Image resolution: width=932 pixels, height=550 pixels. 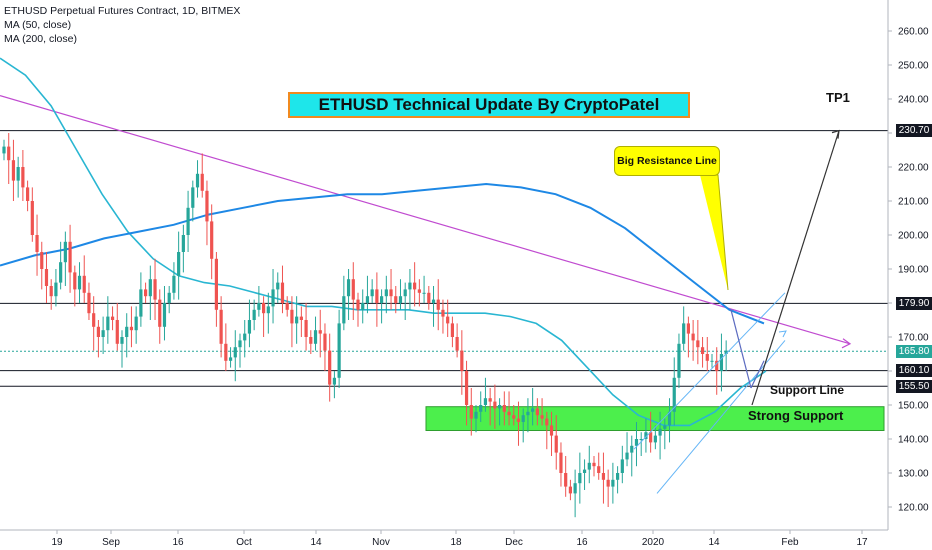 What do you see at coordinates (914, 386) in the screenshot?
I see `price-level-tag: 155.50` at bounding box center [914, 386].